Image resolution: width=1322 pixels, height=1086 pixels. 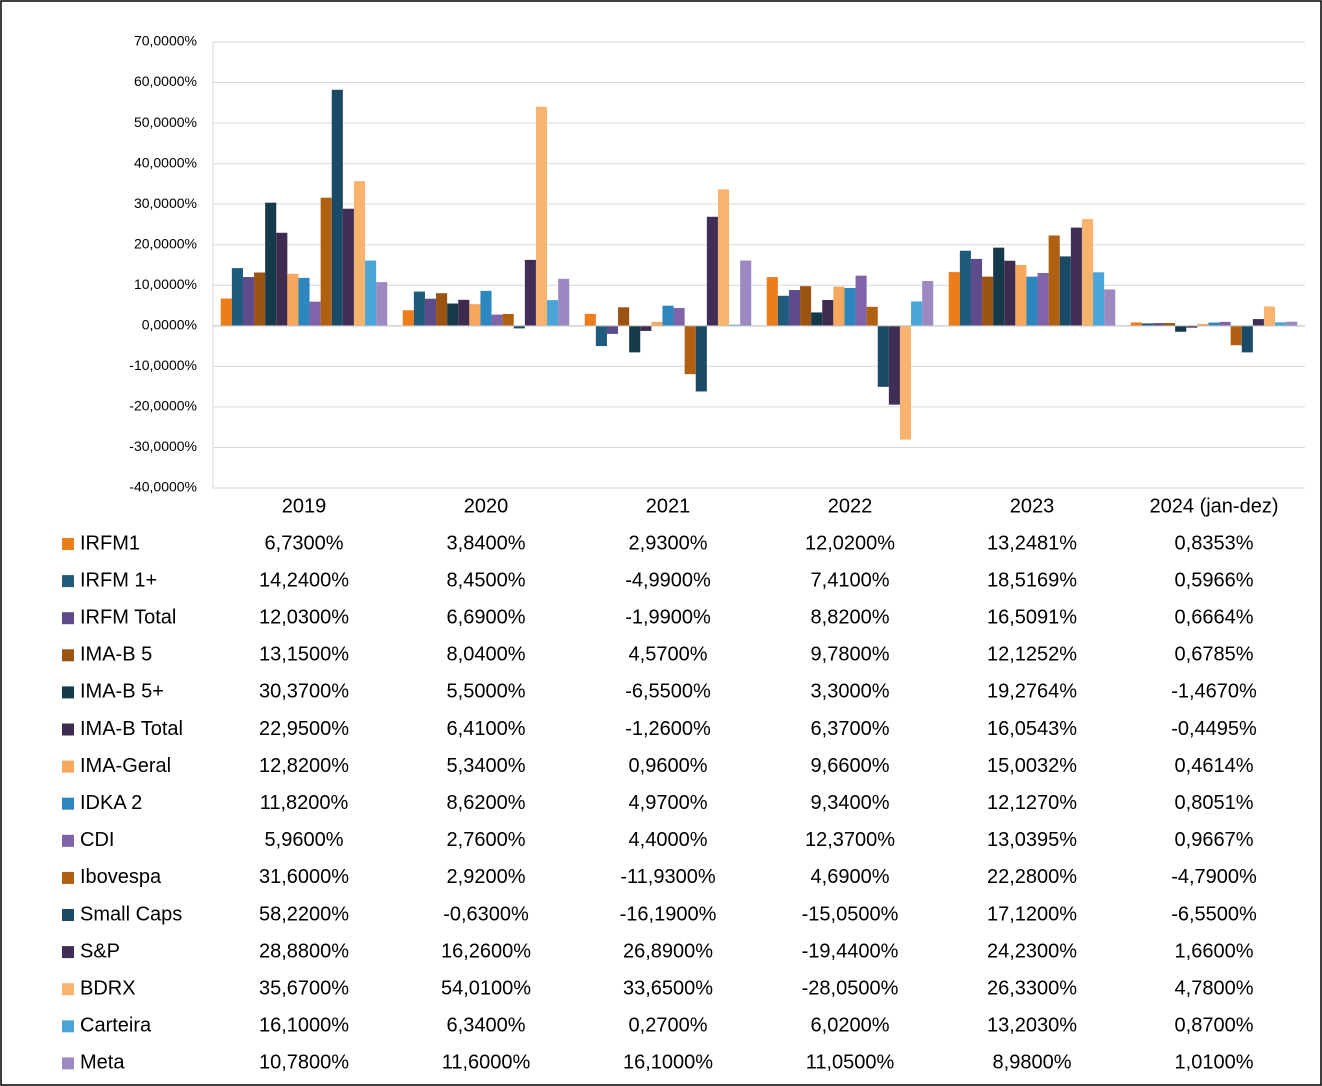 I want to click on legend-label: Small Caps, so click(x=131, y=914).